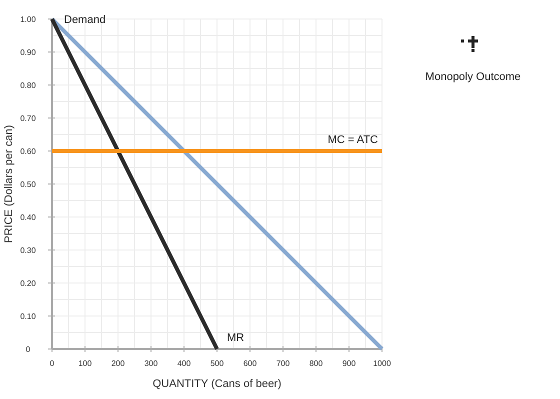  What do you see at coordinates (28, 151) in the screenshot?
I see `y-tick-label: 0.60` at bounding box center [28, 151].